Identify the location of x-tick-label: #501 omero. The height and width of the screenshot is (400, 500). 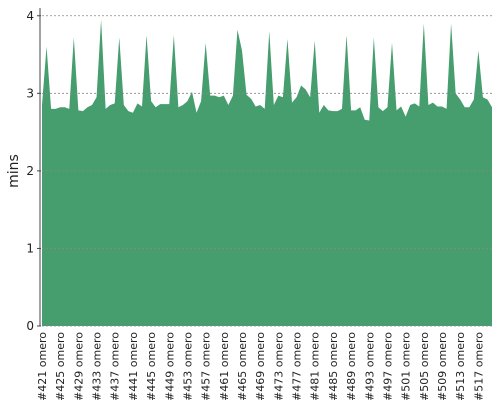
(406, 366).